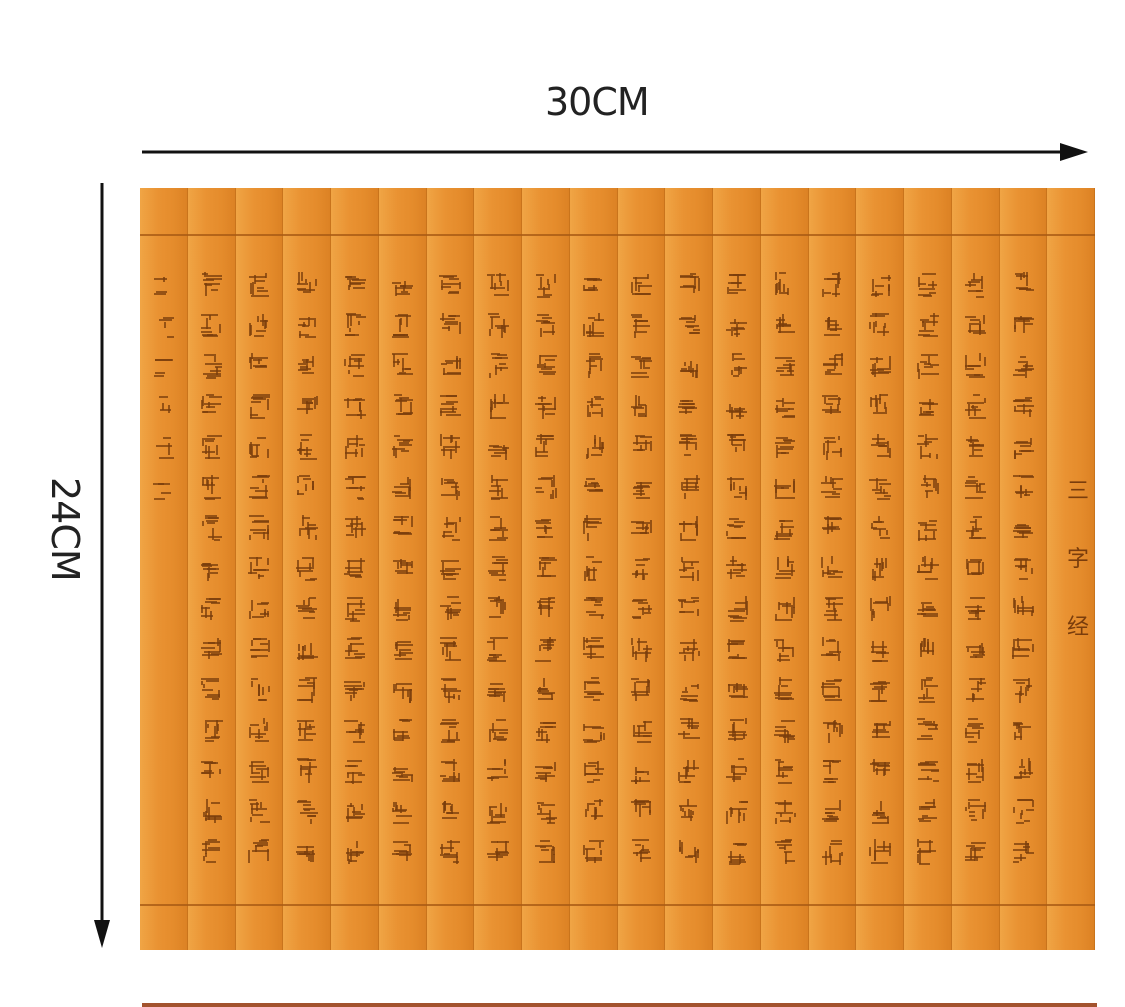  I want to click on top-binding-line, so click(617, 235).